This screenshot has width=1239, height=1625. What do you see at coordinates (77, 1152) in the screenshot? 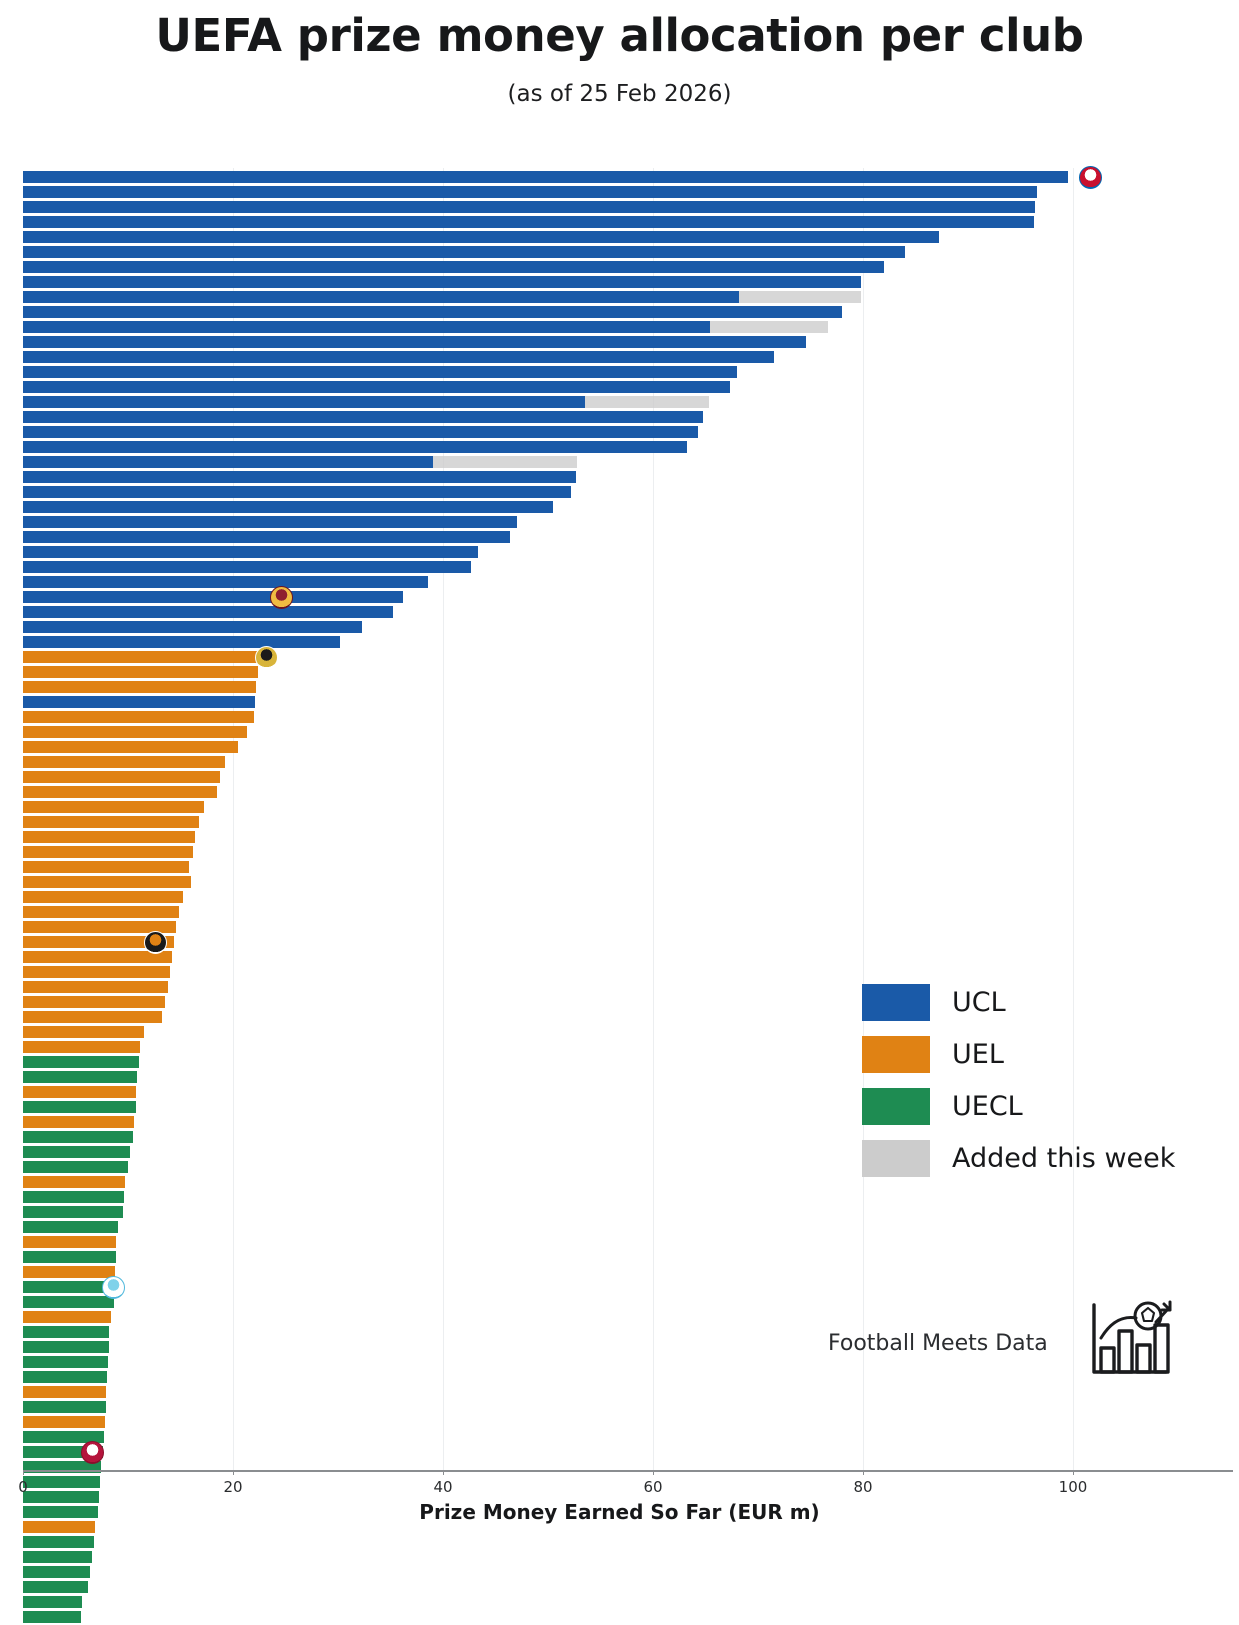
I see `bar-segment-uecl` at bounding box center [77, 1152].